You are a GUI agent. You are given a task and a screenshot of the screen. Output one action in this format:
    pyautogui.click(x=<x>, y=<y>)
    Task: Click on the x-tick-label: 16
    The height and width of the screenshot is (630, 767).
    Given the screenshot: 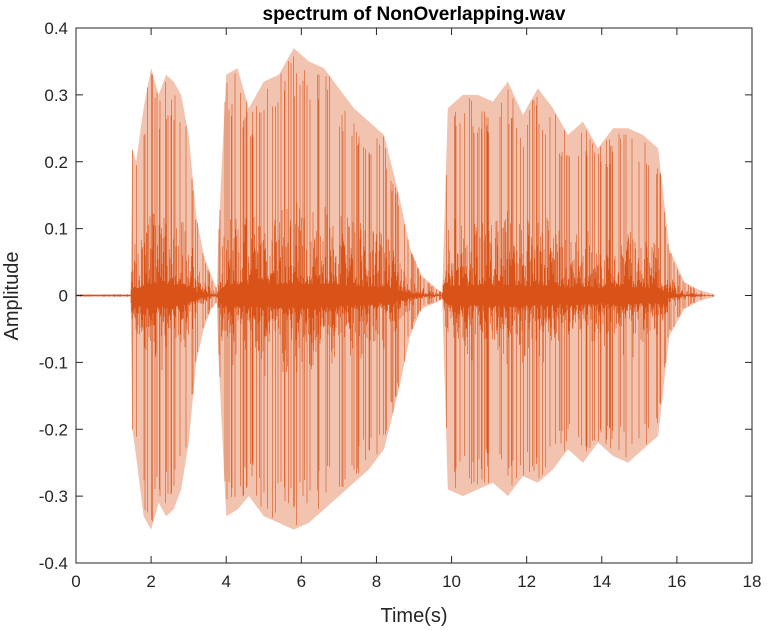 What is the action you would take?
    pyautogui.click(x=676, y=581)
    